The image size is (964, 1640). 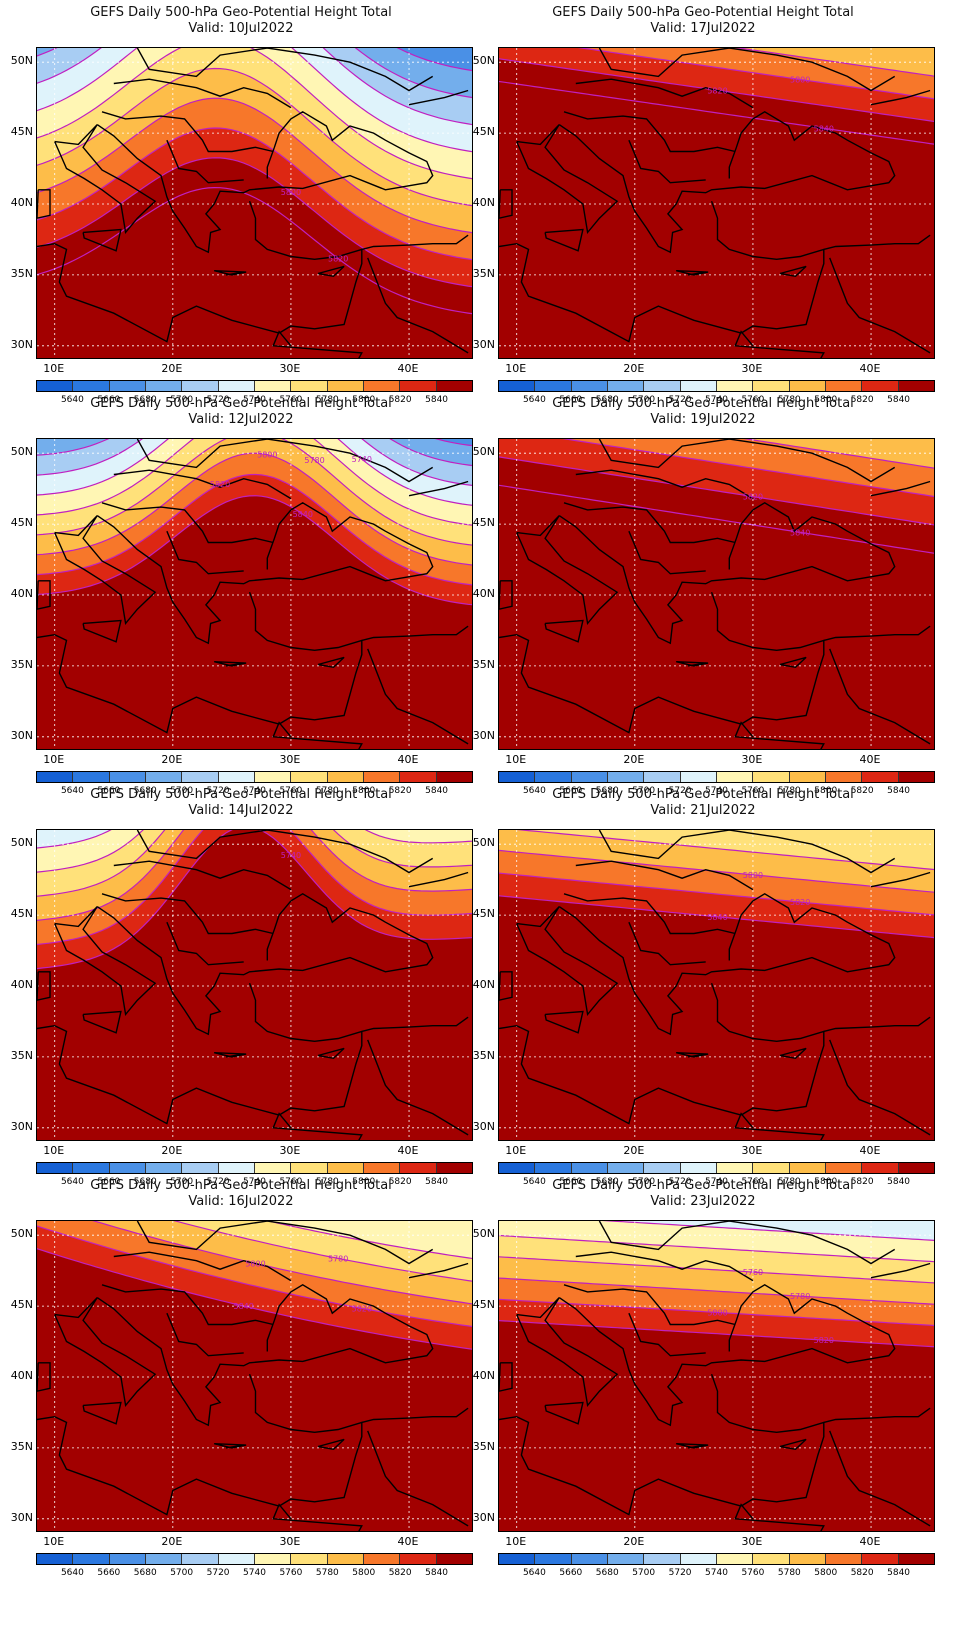 What do you see at coordinates (400, 791) in the screenshot?
I see `colorbar-label: 5820` at bounding box center [400, 791].